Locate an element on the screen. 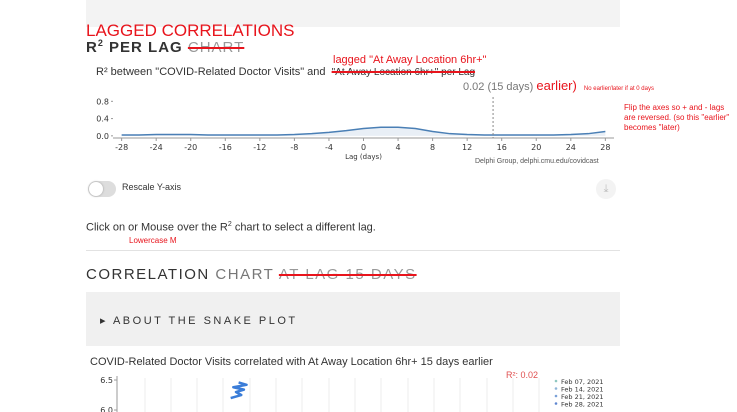 This screenshot has width=737, height=412. divider is located at coordinates (353, 250).